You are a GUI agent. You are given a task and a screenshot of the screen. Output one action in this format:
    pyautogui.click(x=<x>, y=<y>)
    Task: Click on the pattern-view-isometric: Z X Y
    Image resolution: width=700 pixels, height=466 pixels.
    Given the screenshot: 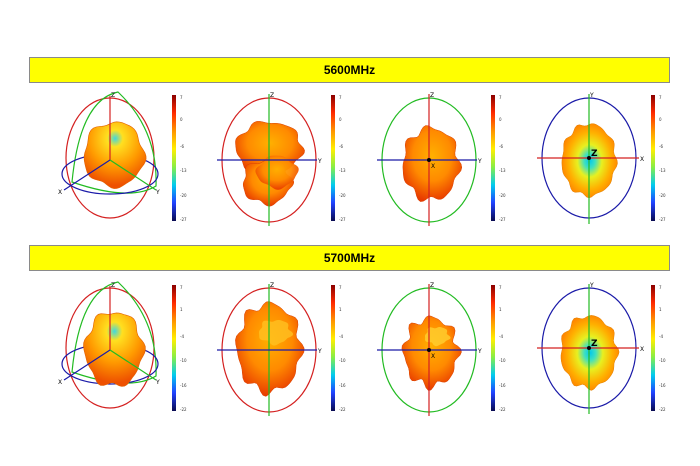 What is the action you would take?
    pyautogui.click(x=137, y=162)
    